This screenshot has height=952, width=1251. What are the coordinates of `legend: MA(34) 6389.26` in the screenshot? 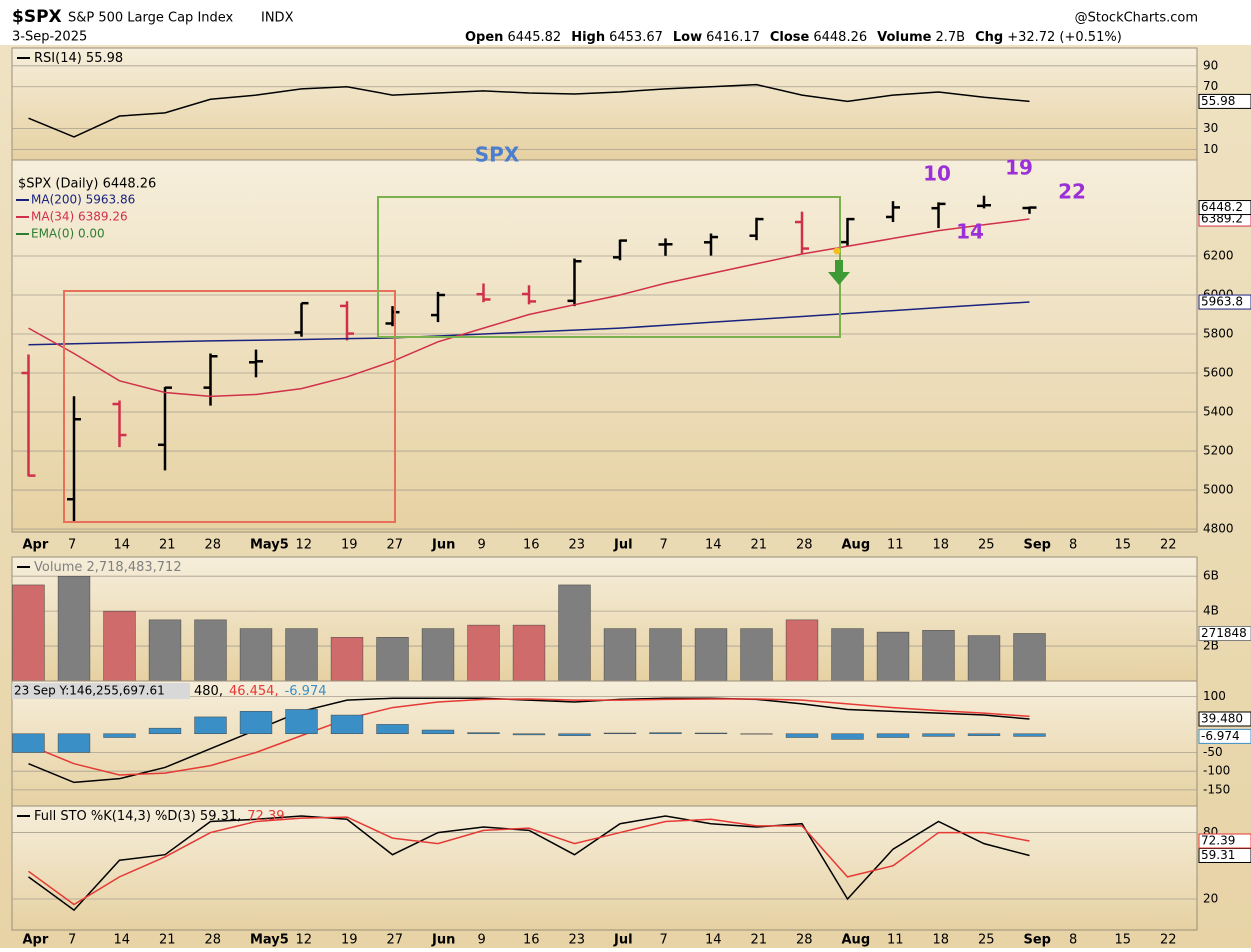 It's located at (79, 217).